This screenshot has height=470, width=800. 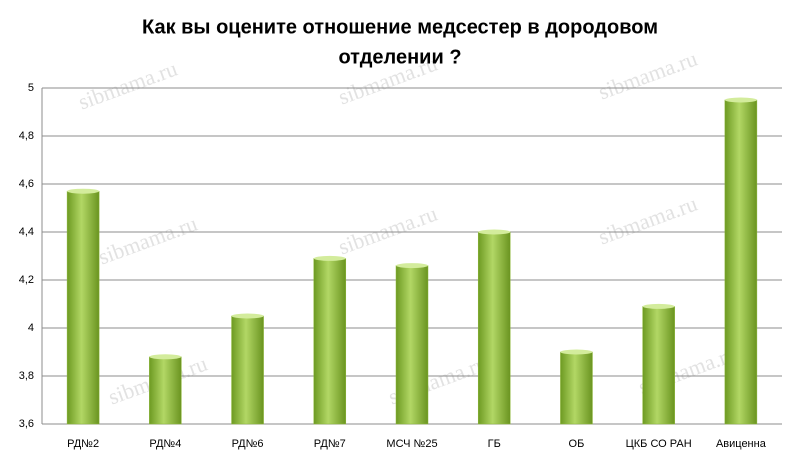 What do you see at coordinates (26, 184) in the screenshot?
I see `y-tick-label: 4,6` at bounding box center [26, 184].